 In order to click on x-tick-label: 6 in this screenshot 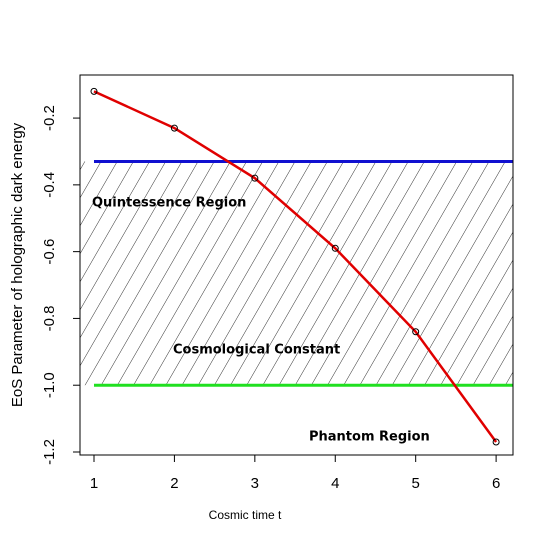, I will do `click(496, 483)`.